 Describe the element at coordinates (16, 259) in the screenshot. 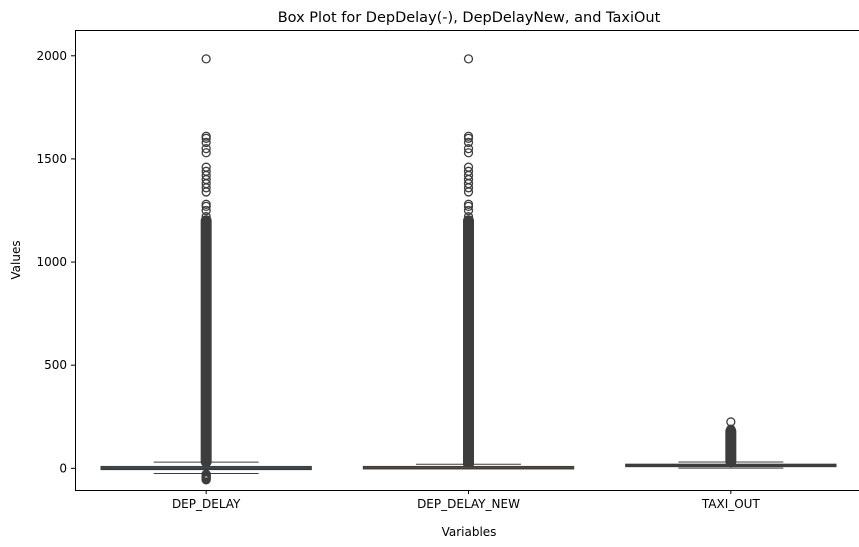

I see `y-axis-label: Values` at that location.